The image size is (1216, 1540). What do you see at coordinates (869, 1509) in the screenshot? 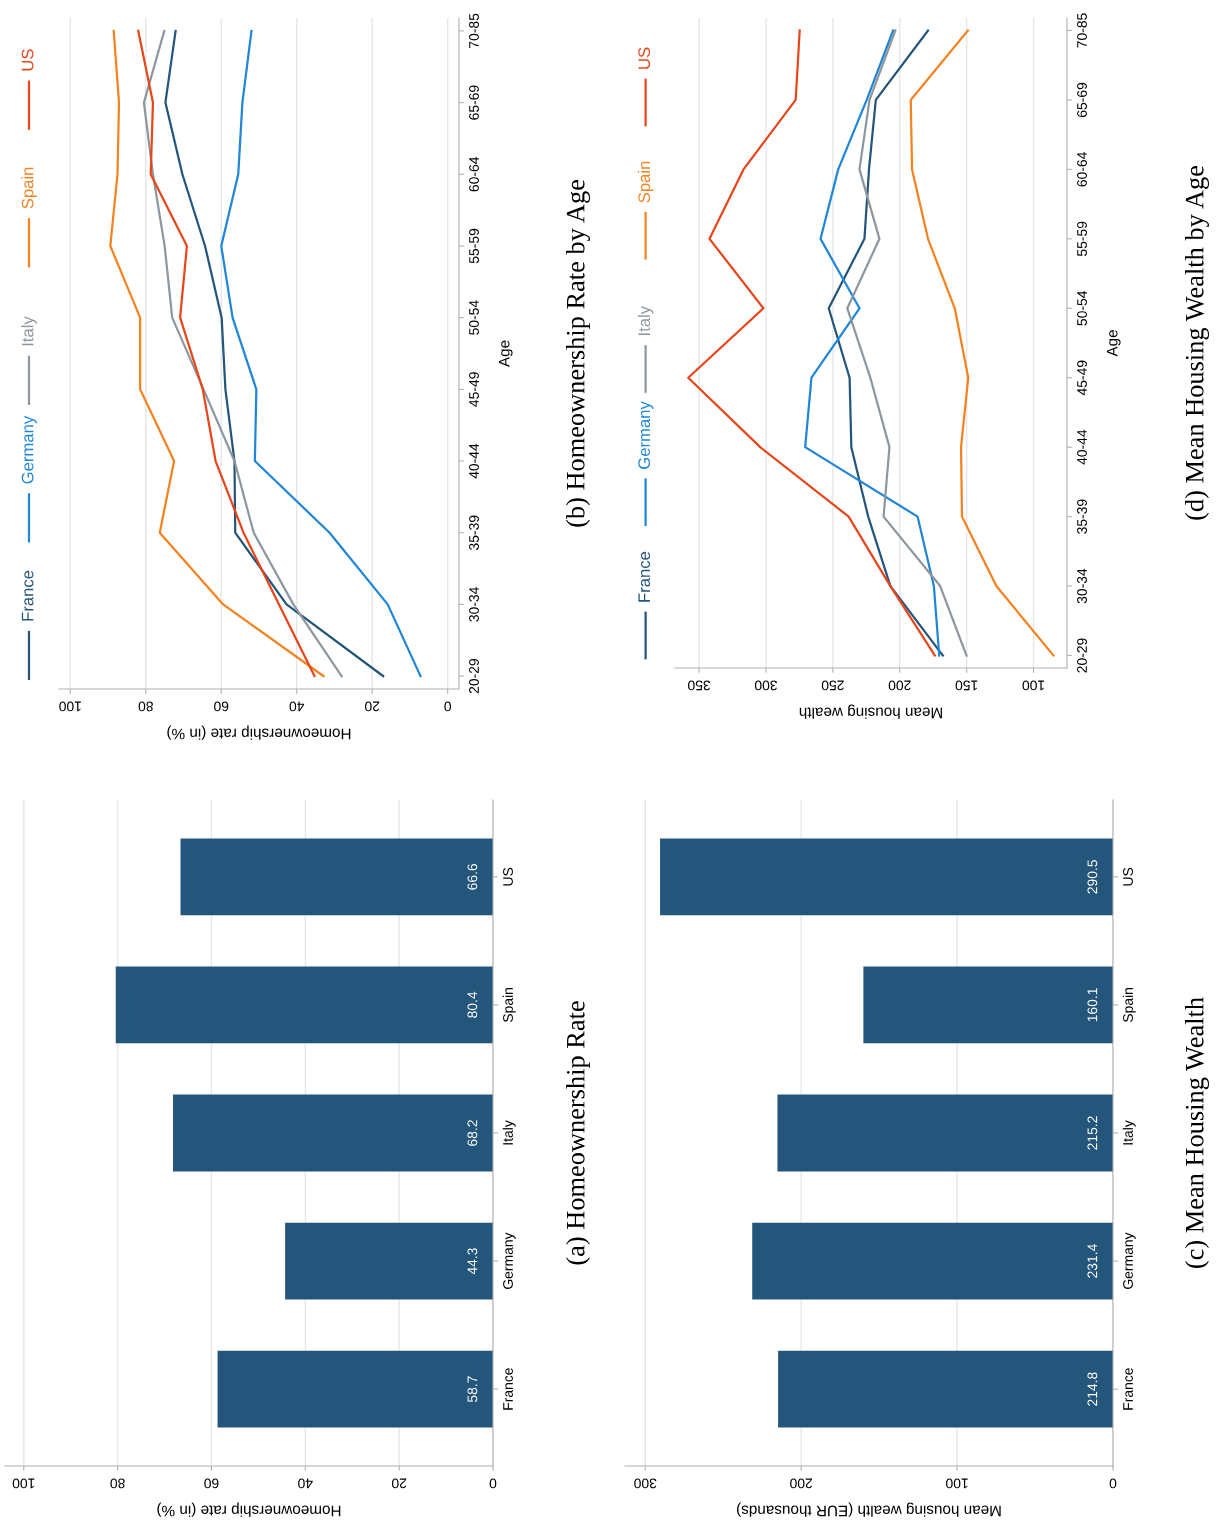
I see `x-axis-title: Mean housing wealth (EUR thousands)` at bounding box center [869, 1509].